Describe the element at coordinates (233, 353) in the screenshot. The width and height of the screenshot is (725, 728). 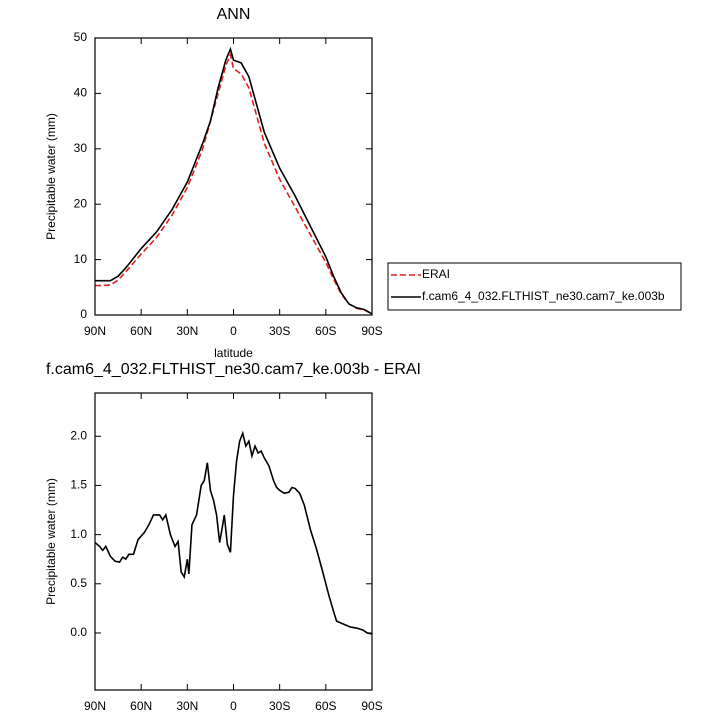
I see `x-axis-label: latitude` at that location.